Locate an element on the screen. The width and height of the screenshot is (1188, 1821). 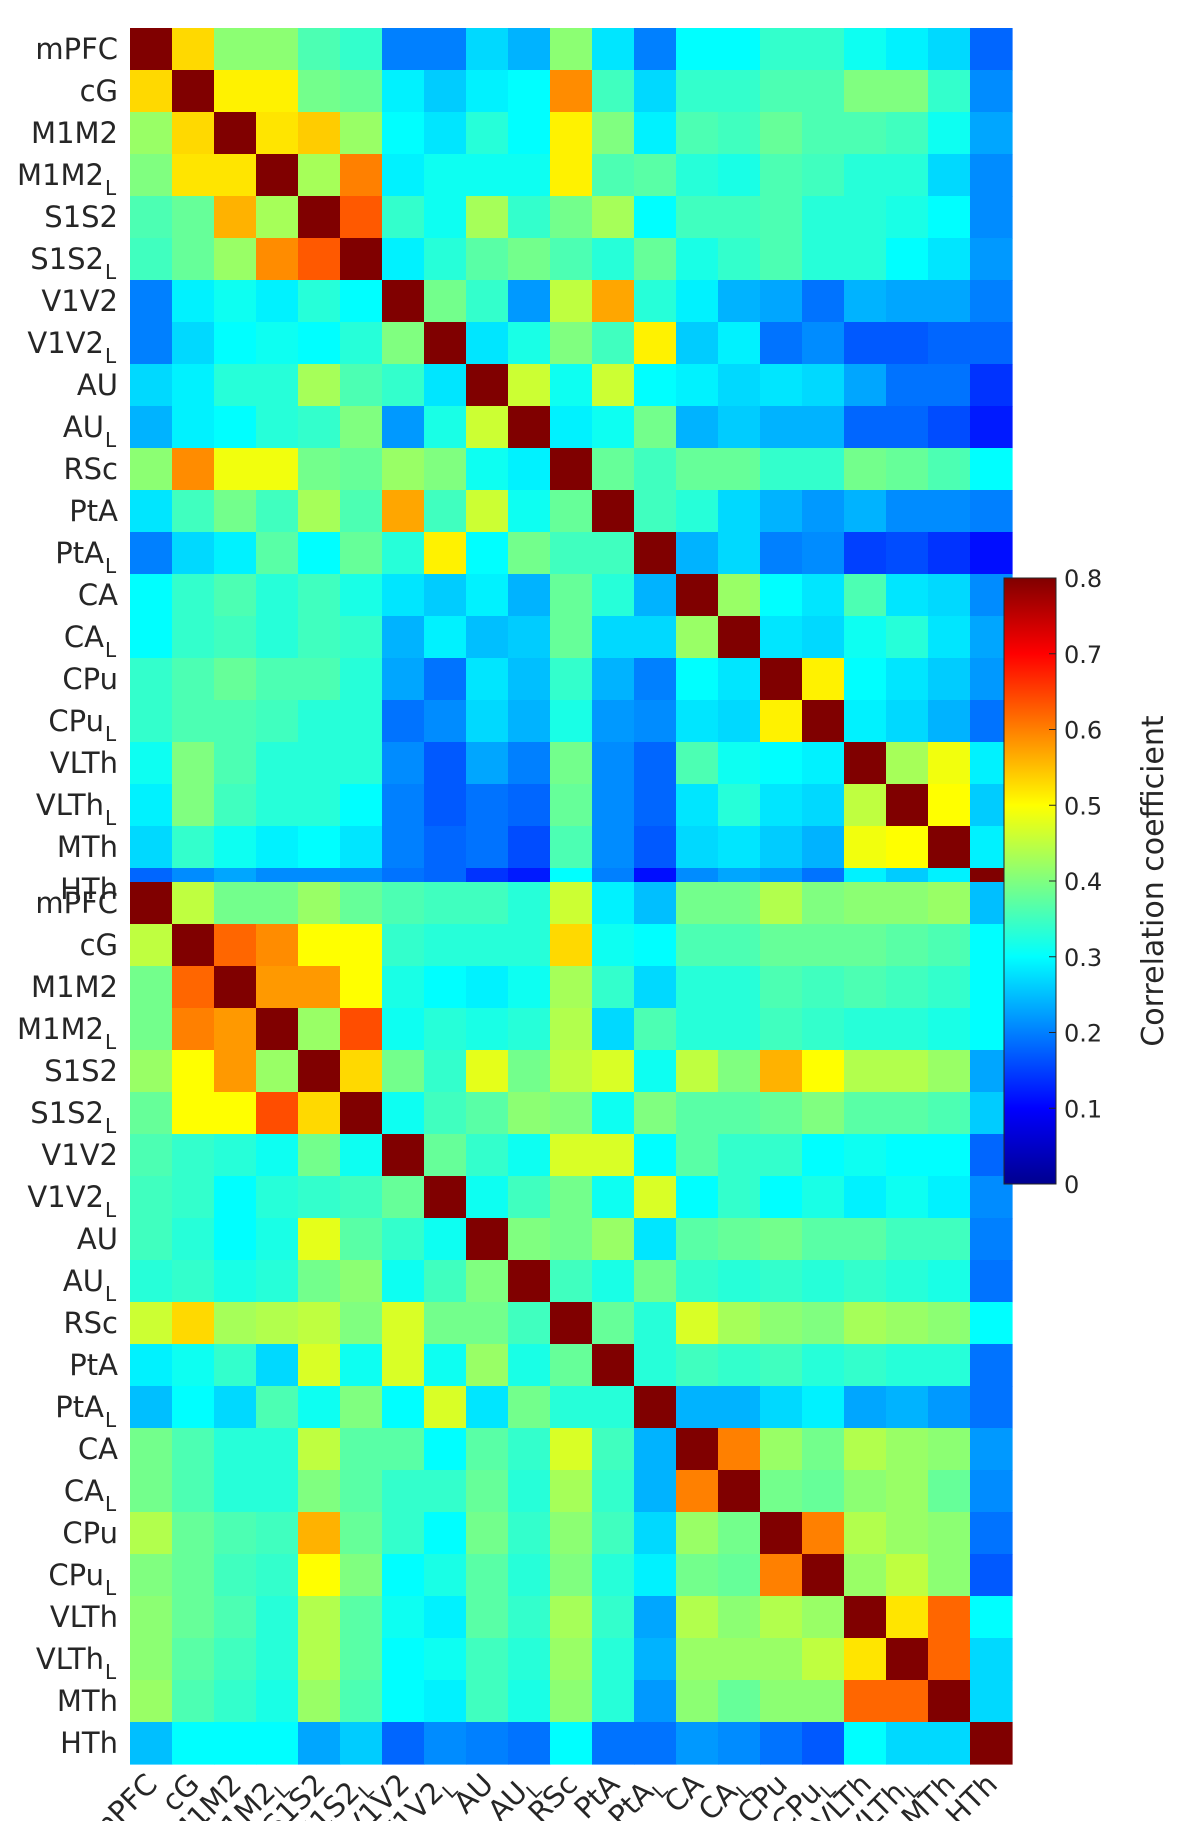
row-label: M1M2 is located at coordinates (74, 987).